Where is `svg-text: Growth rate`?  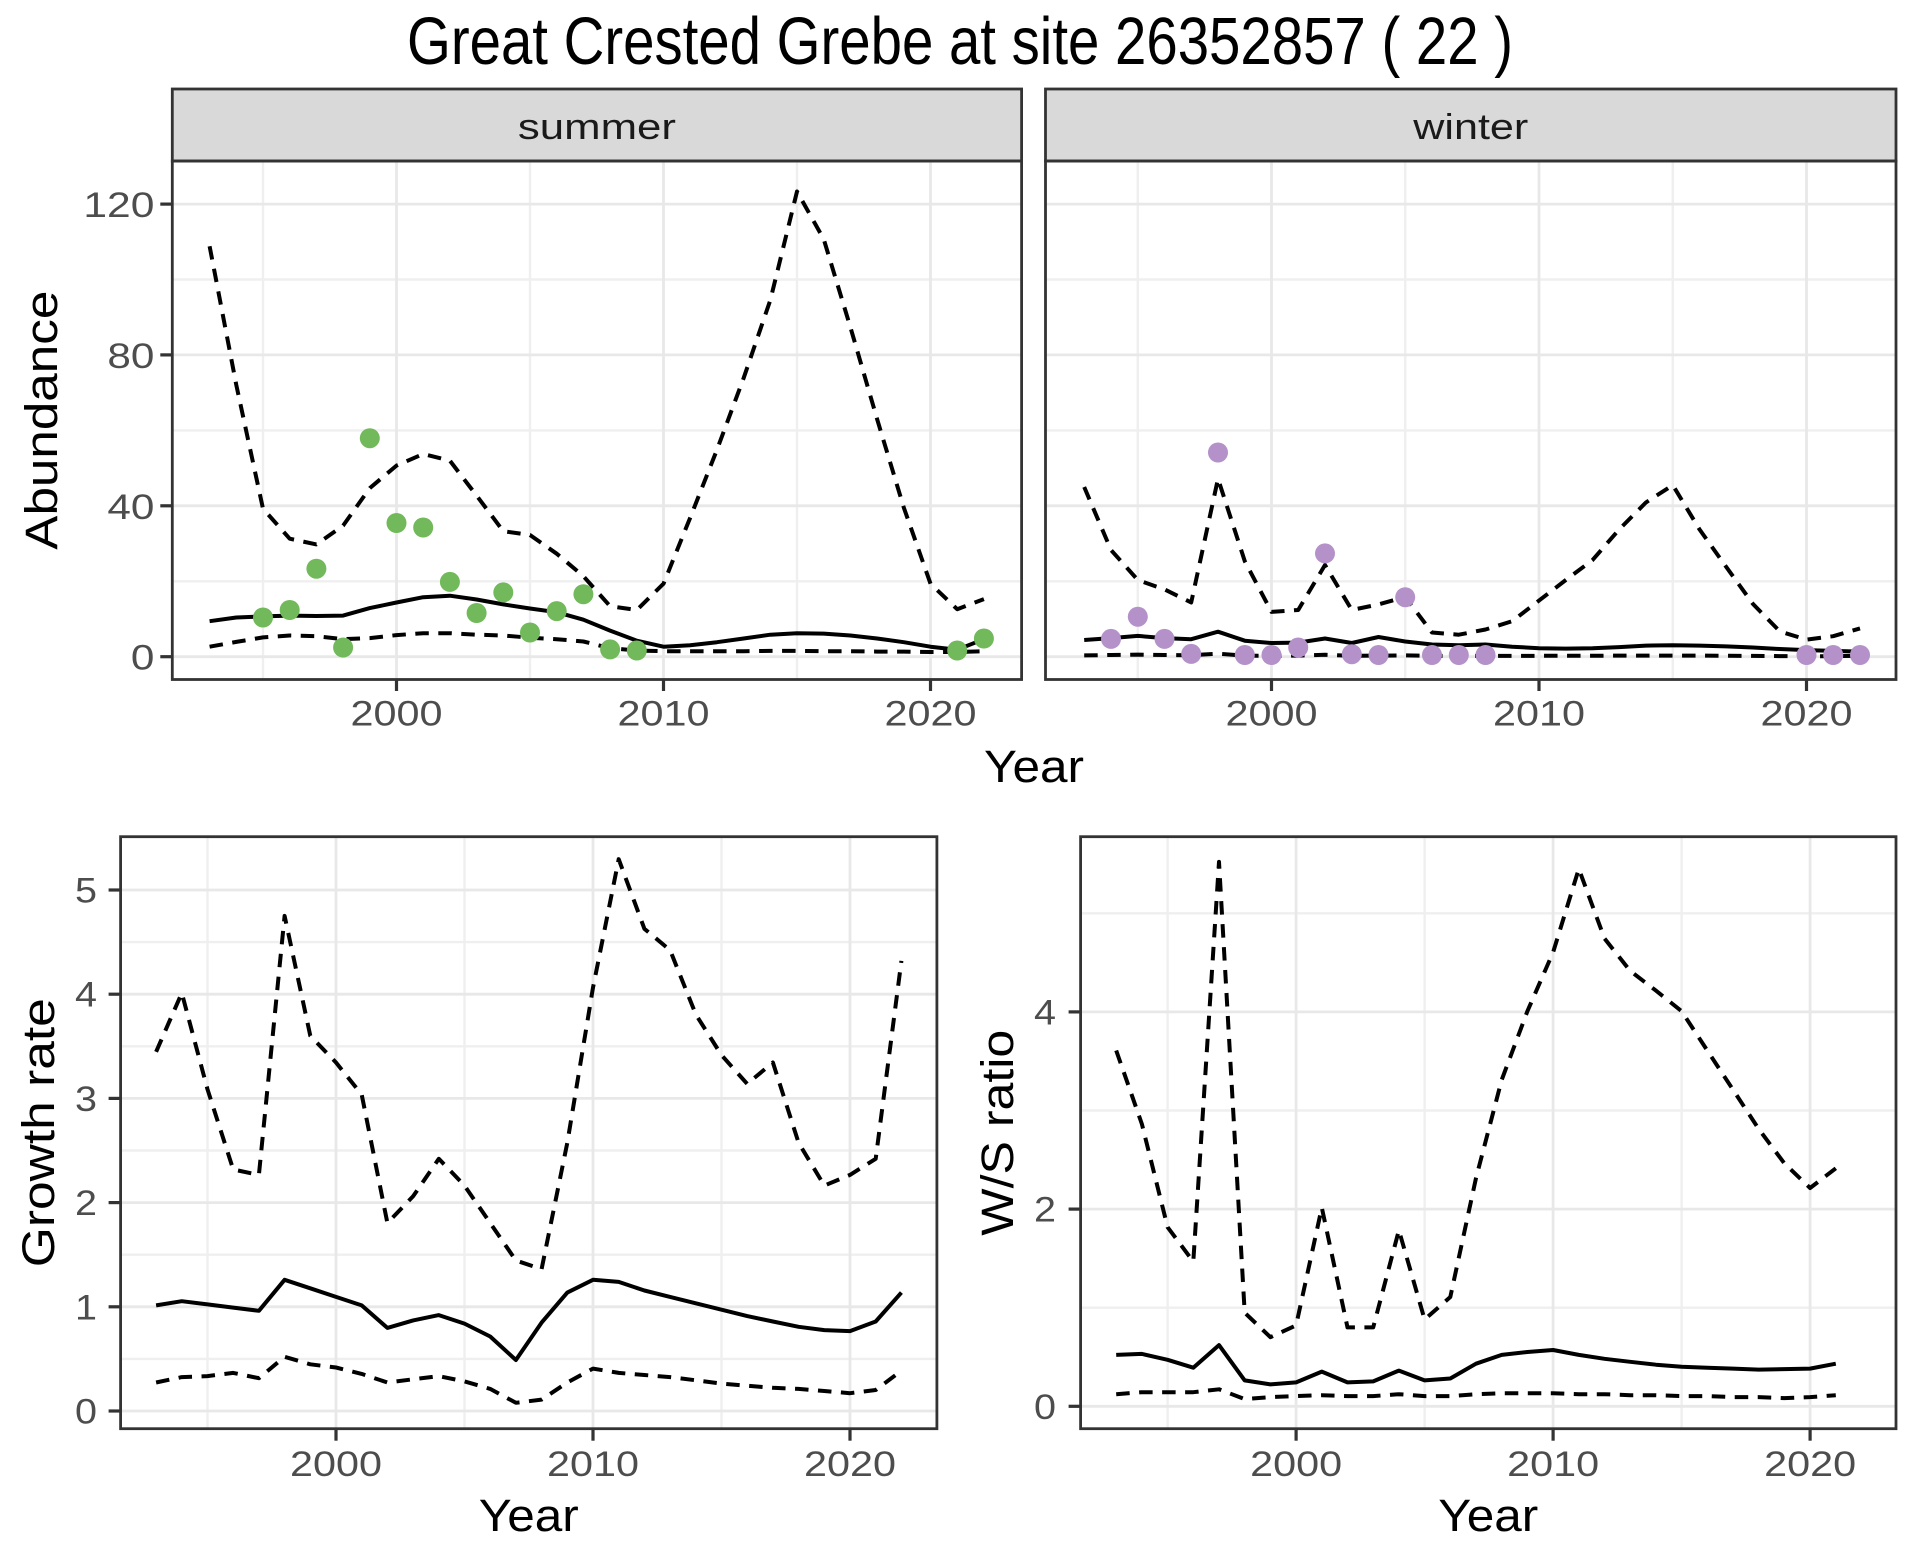 svg-text: Growth rate is located at coordinates (38, 1132).